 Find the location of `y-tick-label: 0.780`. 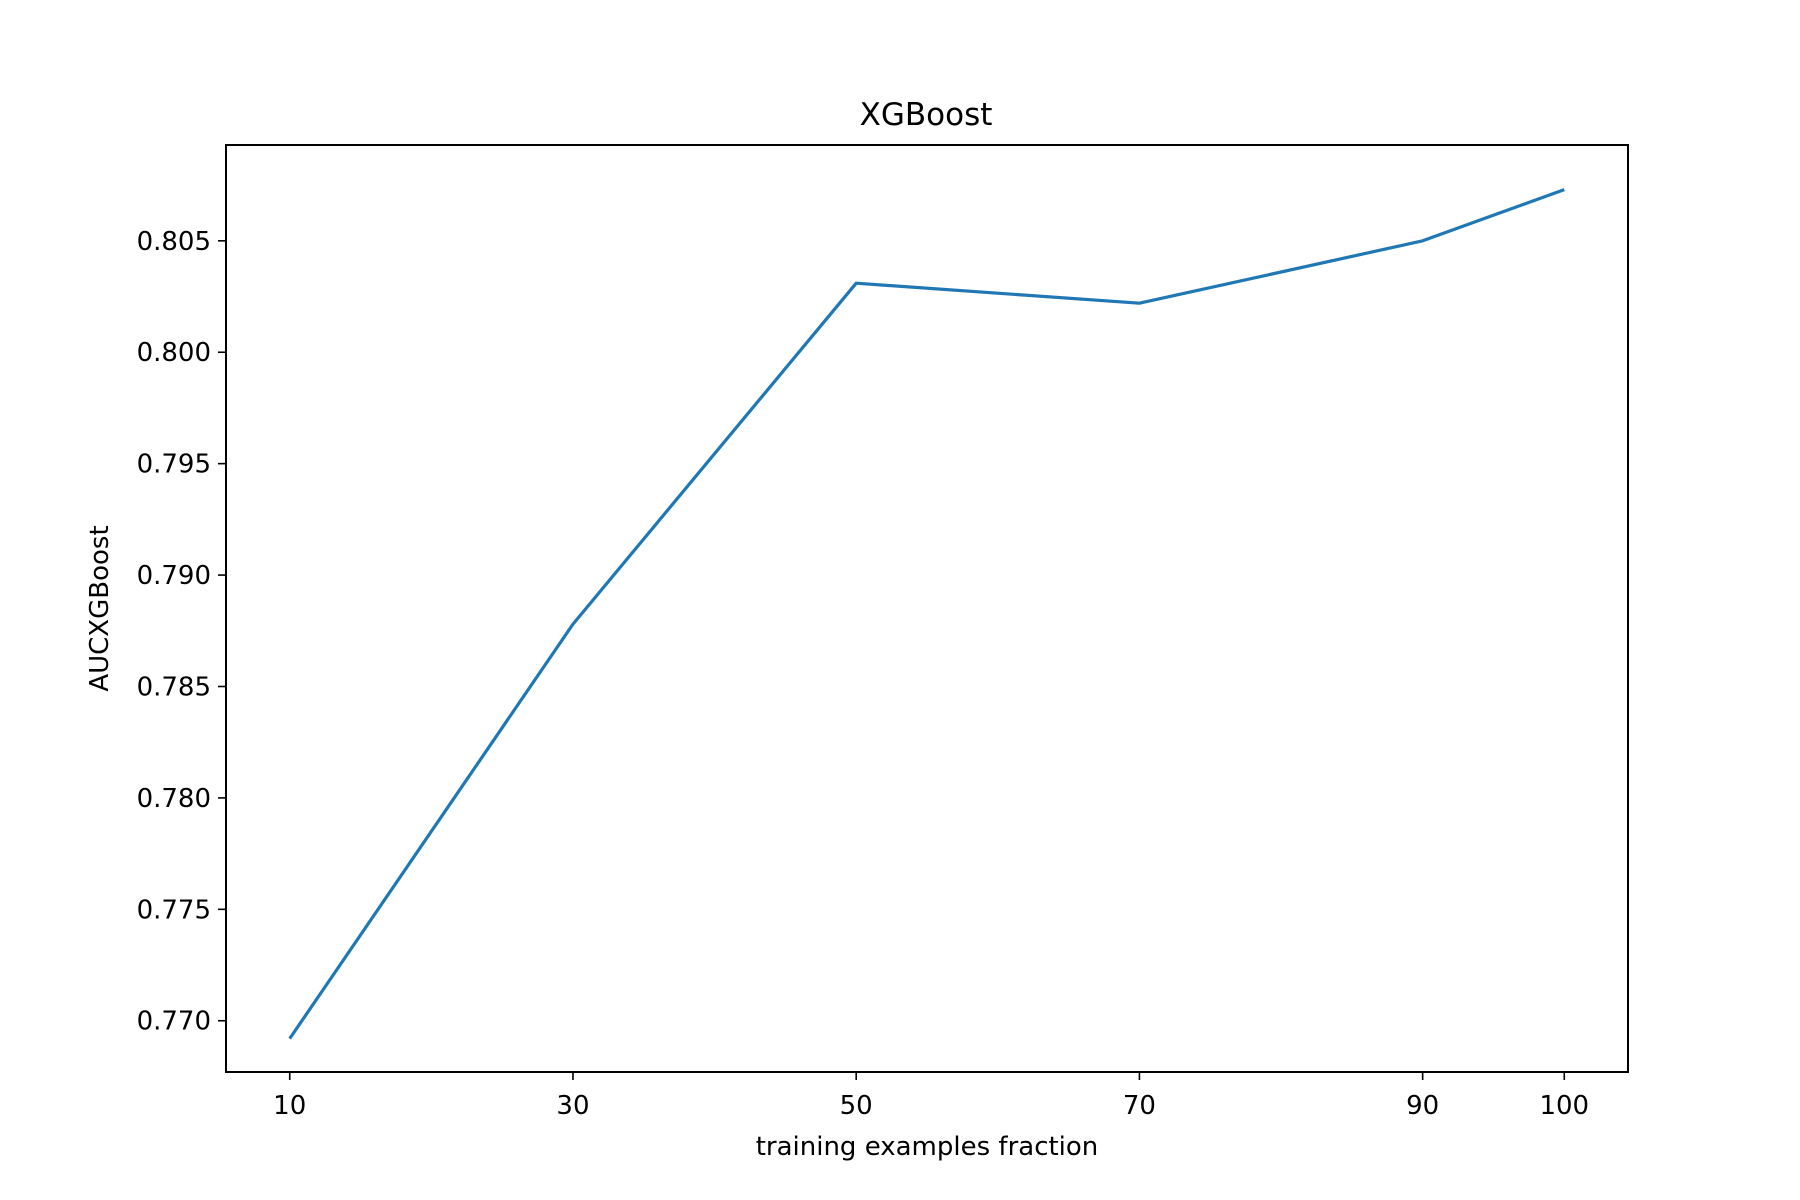

y-tick-label: 0.780 is located at coordinates (174, 799).